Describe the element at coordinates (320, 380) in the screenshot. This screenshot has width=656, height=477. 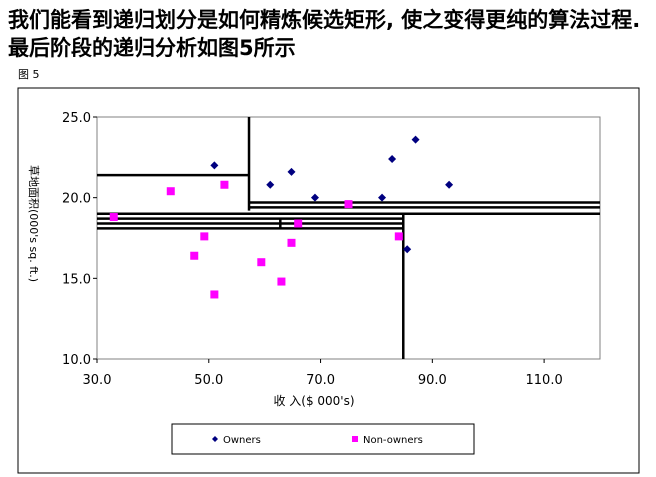
I see `x-tick-label: 70.0` at that location.